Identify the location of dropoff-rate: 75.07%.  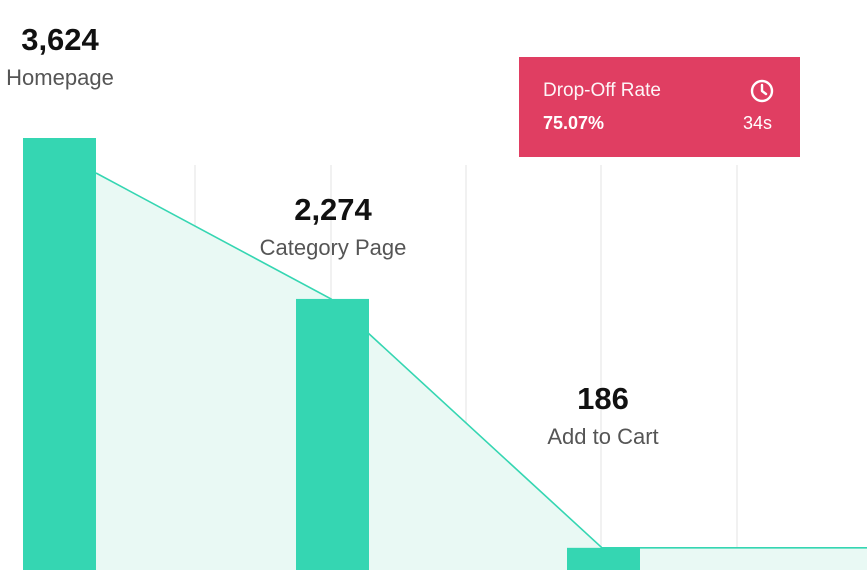
(574, 123).